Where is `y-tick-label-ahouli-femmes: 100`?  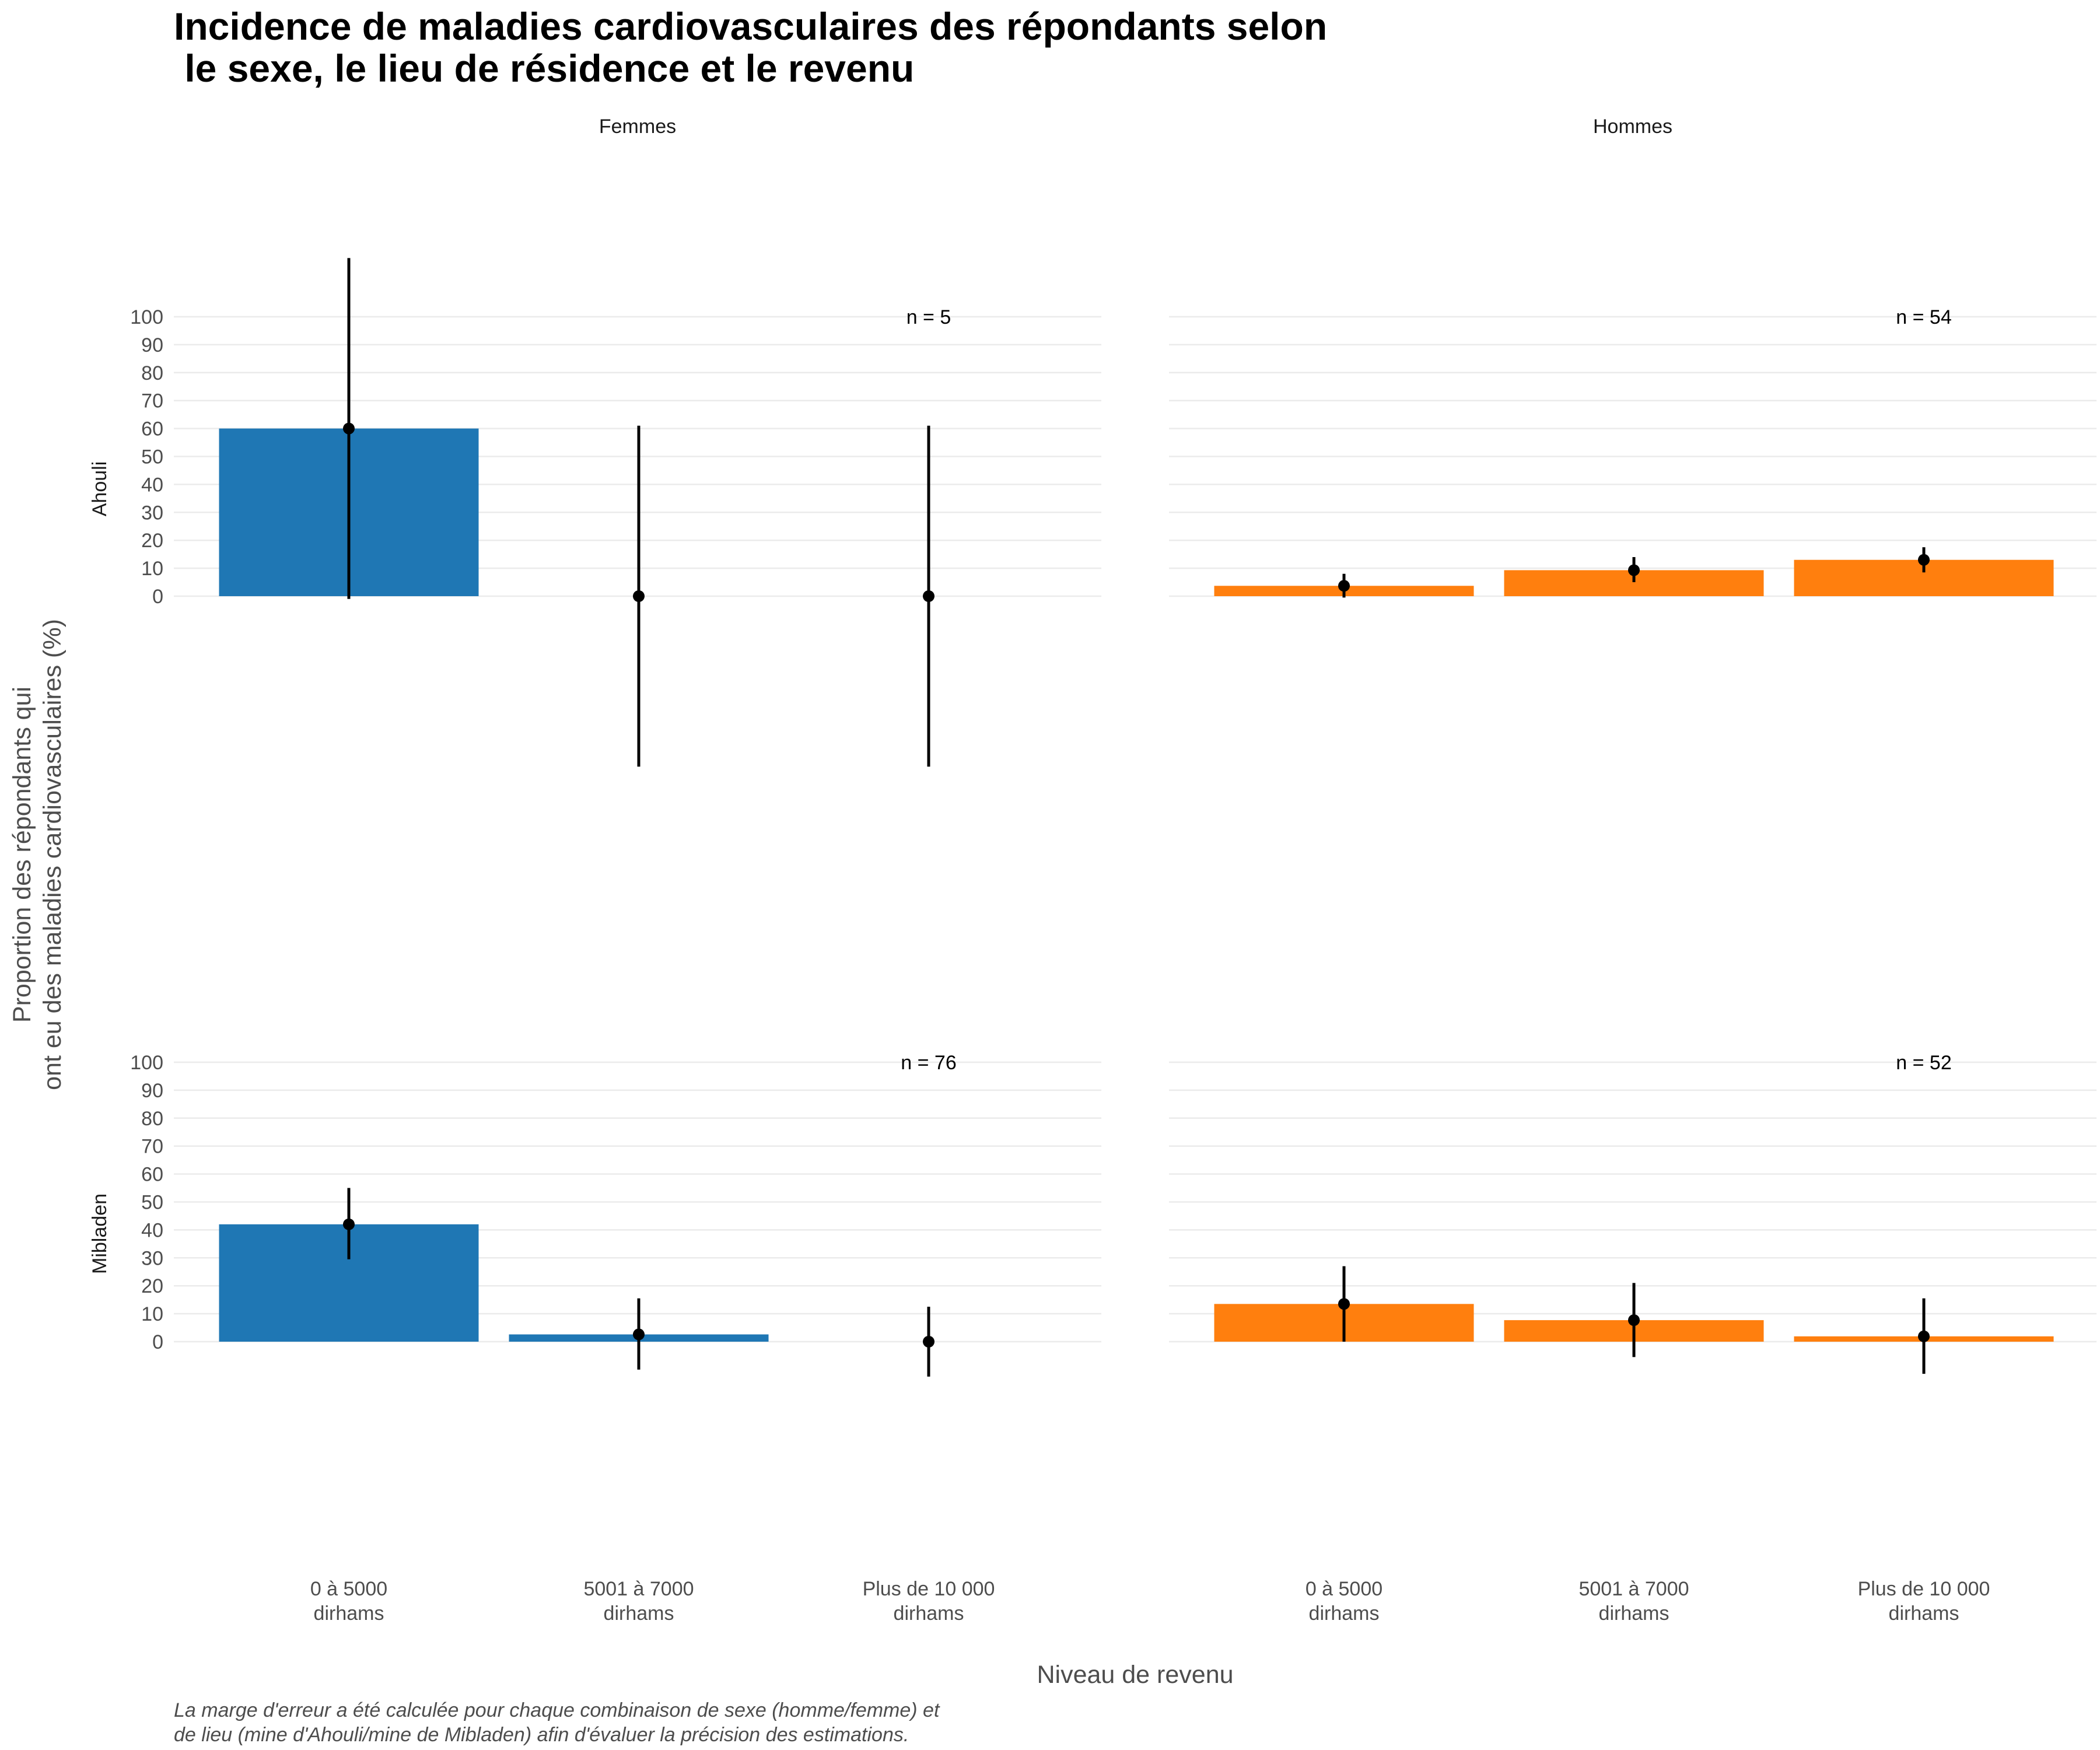 y-tick-label-ahouli-femmes: 100 is located at coordinates (146, 317).